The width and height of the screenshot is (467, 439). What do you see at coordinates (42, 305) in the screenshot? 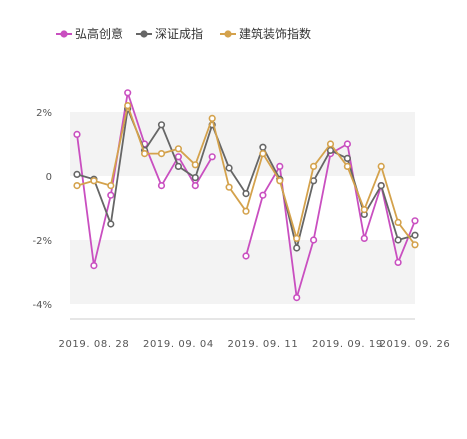
I see `y-tick-label: -4%` at bounding box center [42, 305].